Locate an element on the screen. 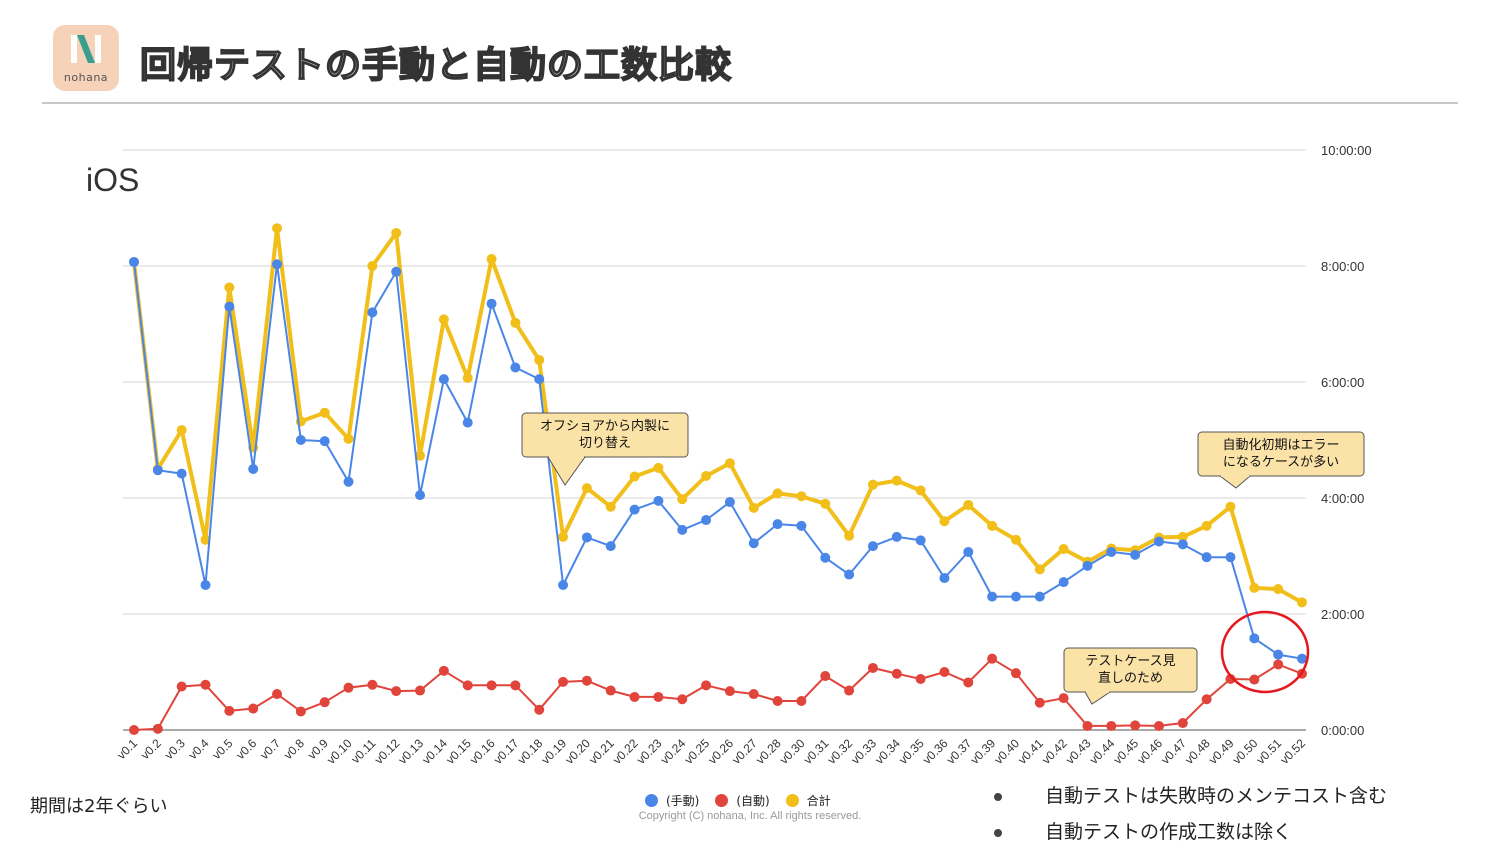 This screenshot has width=1500, height=850. legend-item-manual: (手動) is located at coordinates (672, 800).